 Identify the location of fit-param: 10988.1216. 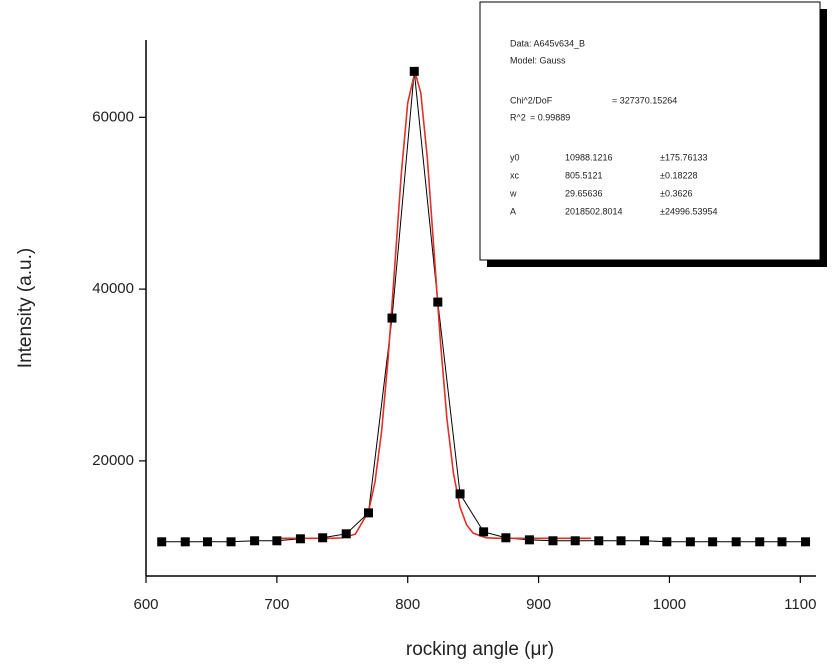
(589, 157).